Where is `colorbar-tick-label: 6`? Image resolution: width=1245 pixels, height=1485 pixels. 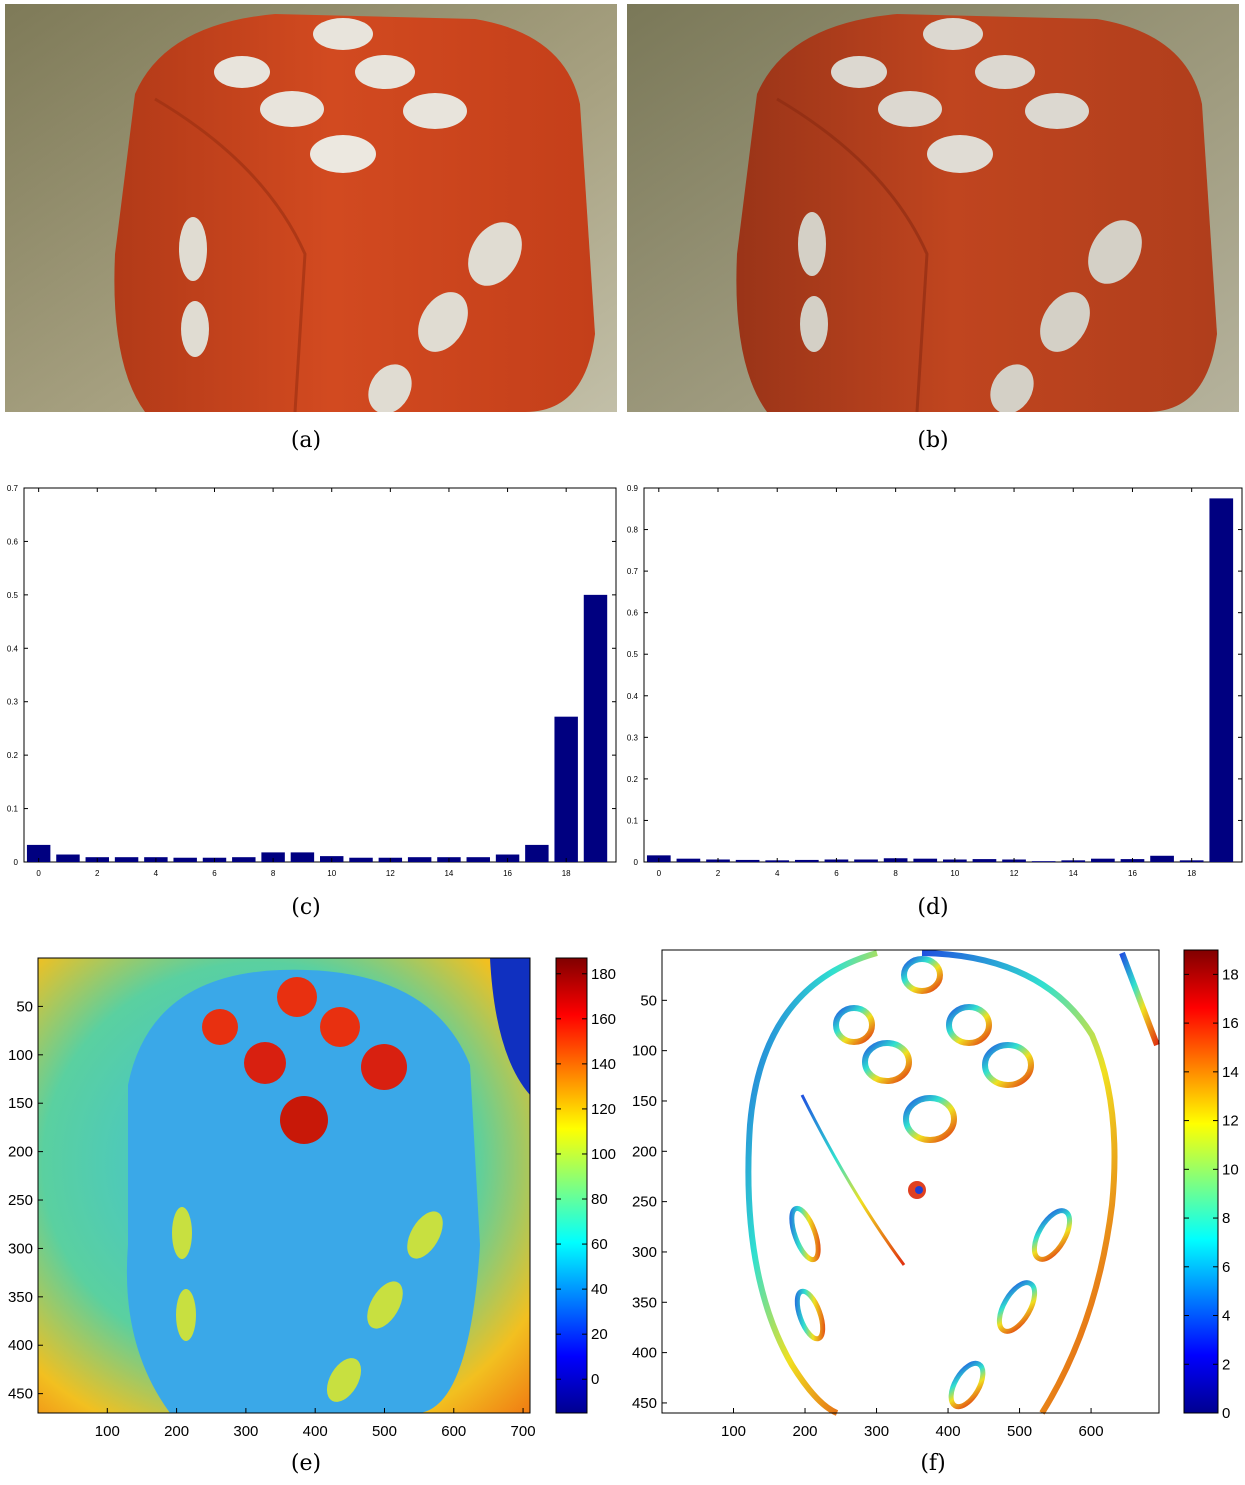 colorbar-tick-label: 6 is located at coordinates (1226, 1267).